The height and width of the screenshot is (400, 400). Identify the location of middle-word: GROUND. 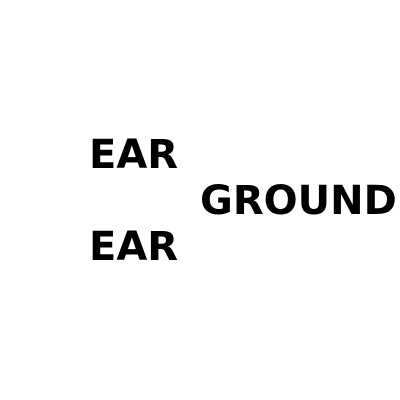
(298, 201).